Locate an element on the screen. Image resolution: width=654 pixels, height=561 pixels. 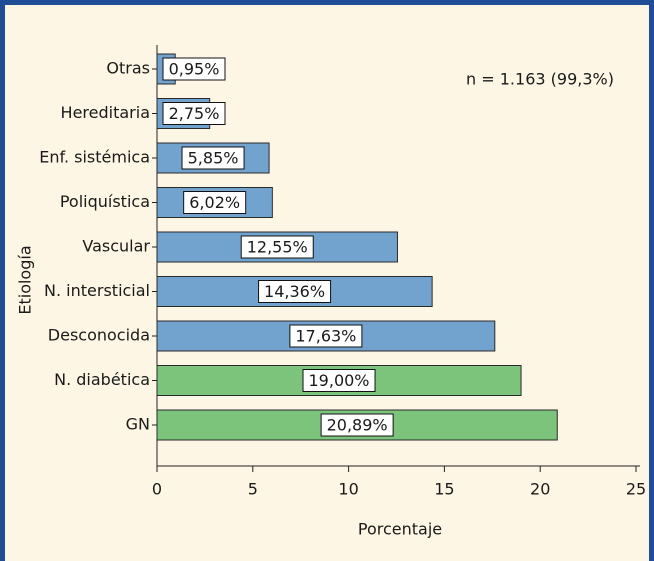
y-tick-label: Vascular is located at coordinates (116, 246).